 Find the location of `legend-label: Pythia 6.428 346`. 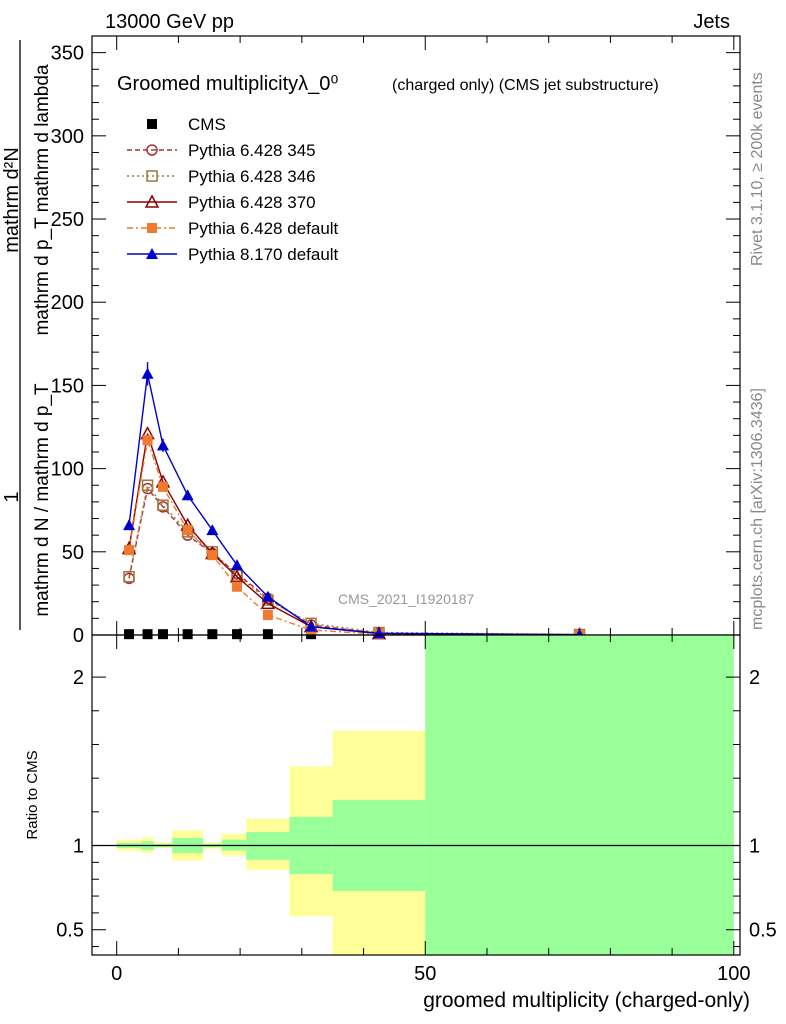

legend-label: Pythia 6.428 346 is located at coordinates (252, 176).